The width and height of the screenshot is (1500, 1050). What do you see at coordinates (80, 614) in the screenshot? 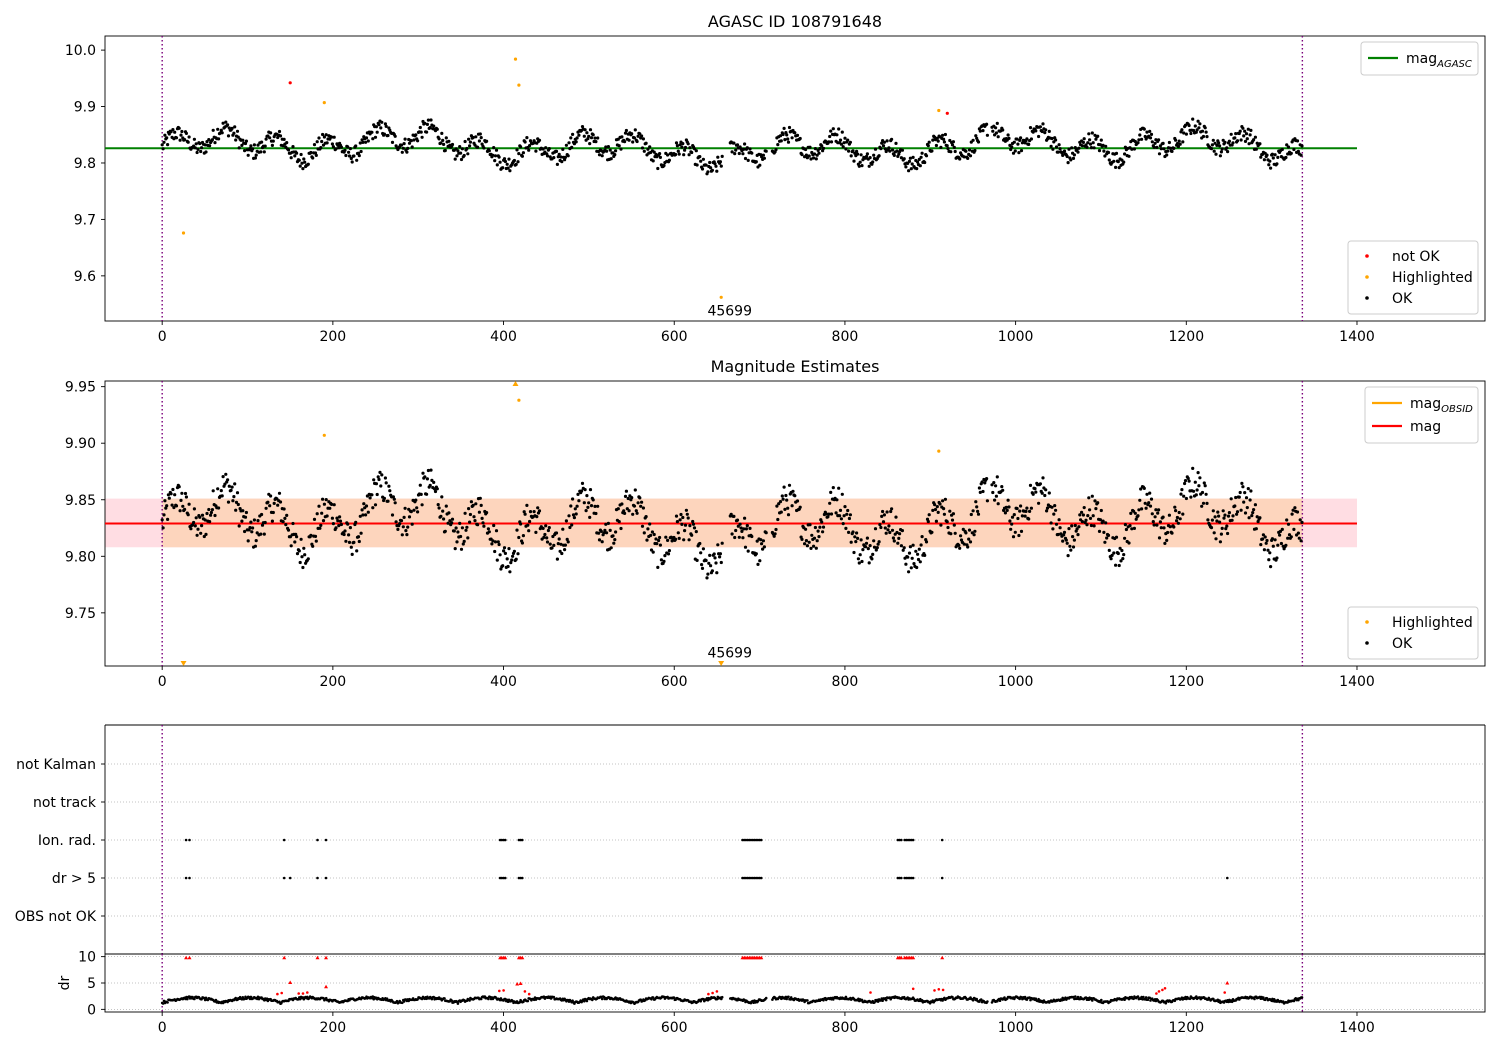
I see `y-tick-label: 9.75` at bounding box center [80, 614].